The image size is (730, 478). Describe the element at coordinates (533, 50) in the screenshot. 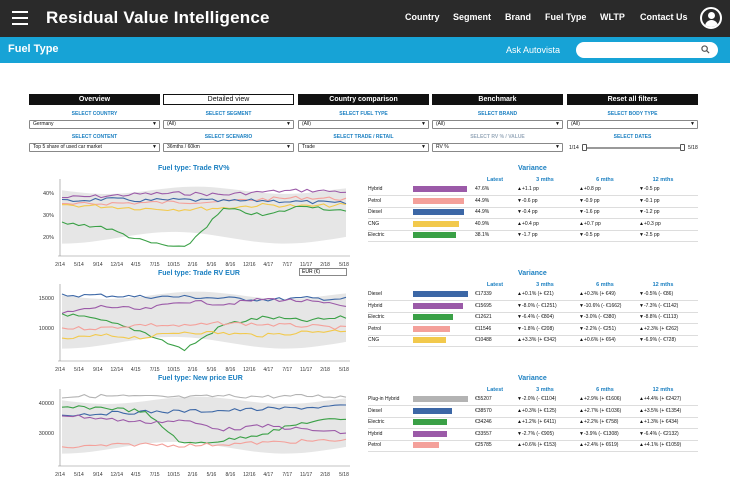

I see `ask-autovista-label: Ask Autovista` at that location.